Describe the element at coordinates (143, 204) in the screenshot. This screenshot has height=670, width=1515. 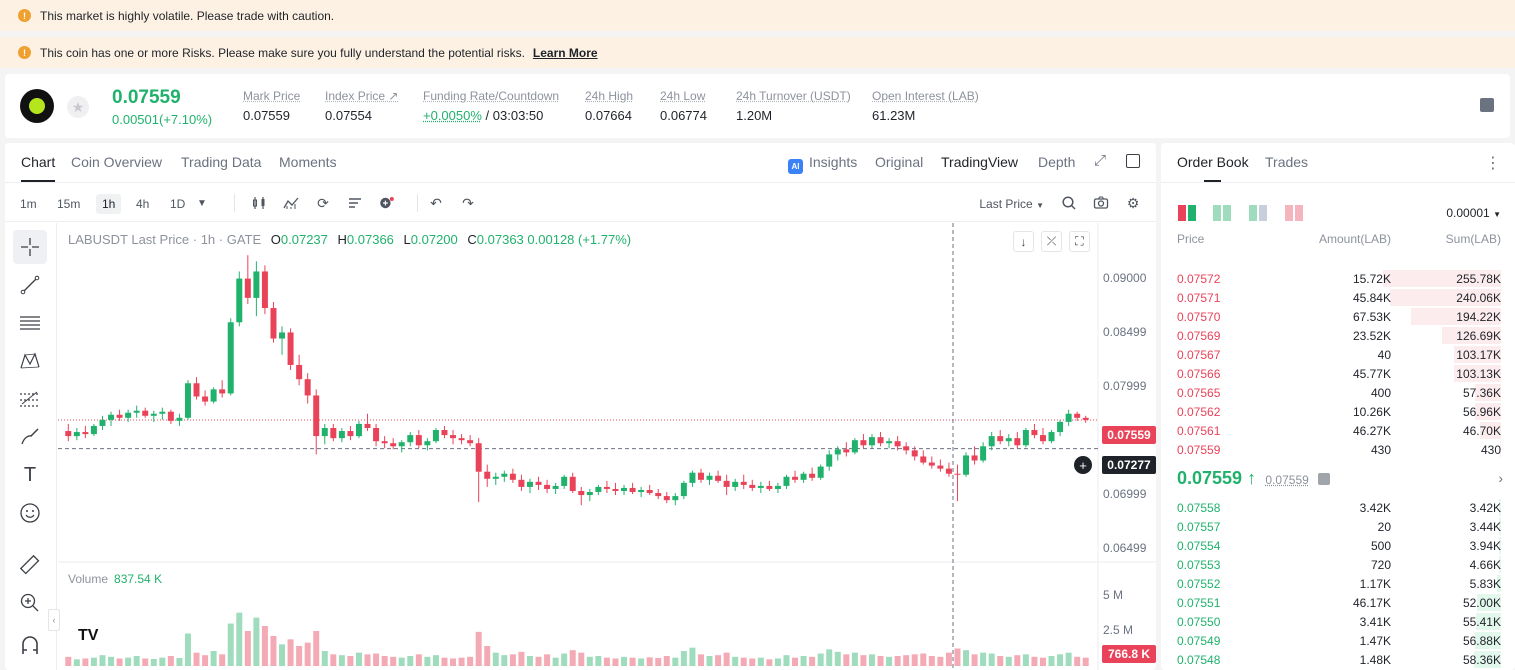
I see `interval-4h: 4h` at that location.